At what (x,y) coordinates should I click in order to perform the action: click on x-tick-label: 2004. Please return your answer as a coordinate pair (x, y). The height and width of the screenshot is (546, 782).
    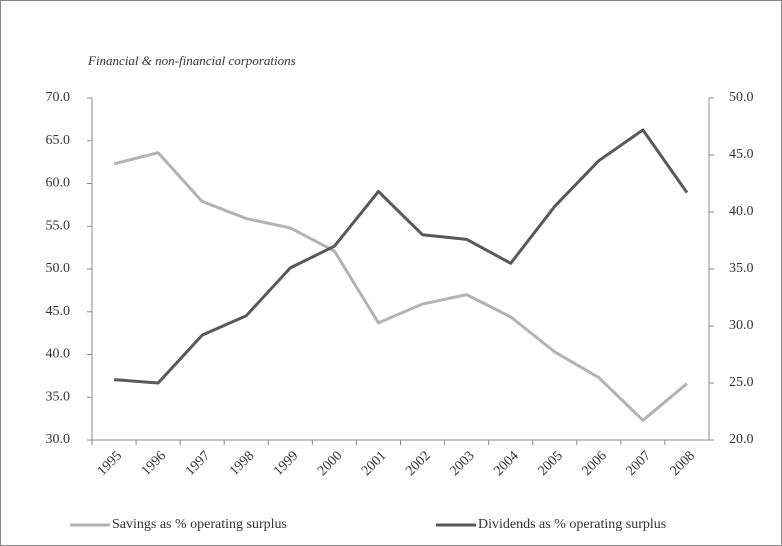
    Looking at the image, I should click on (506, 463).